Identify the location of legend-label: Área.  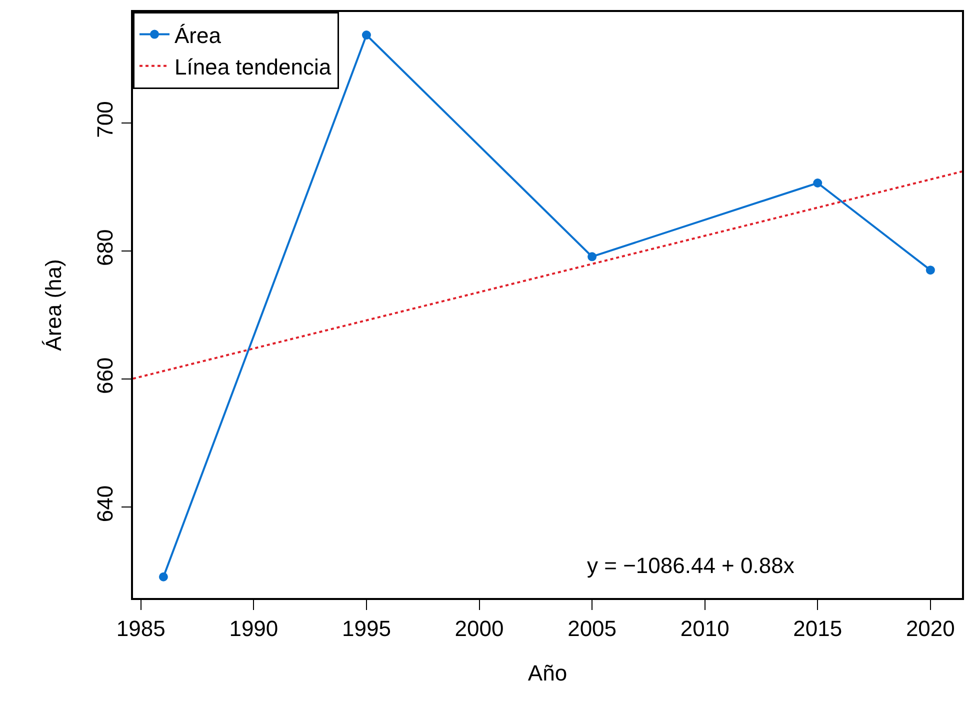
(198, 35).